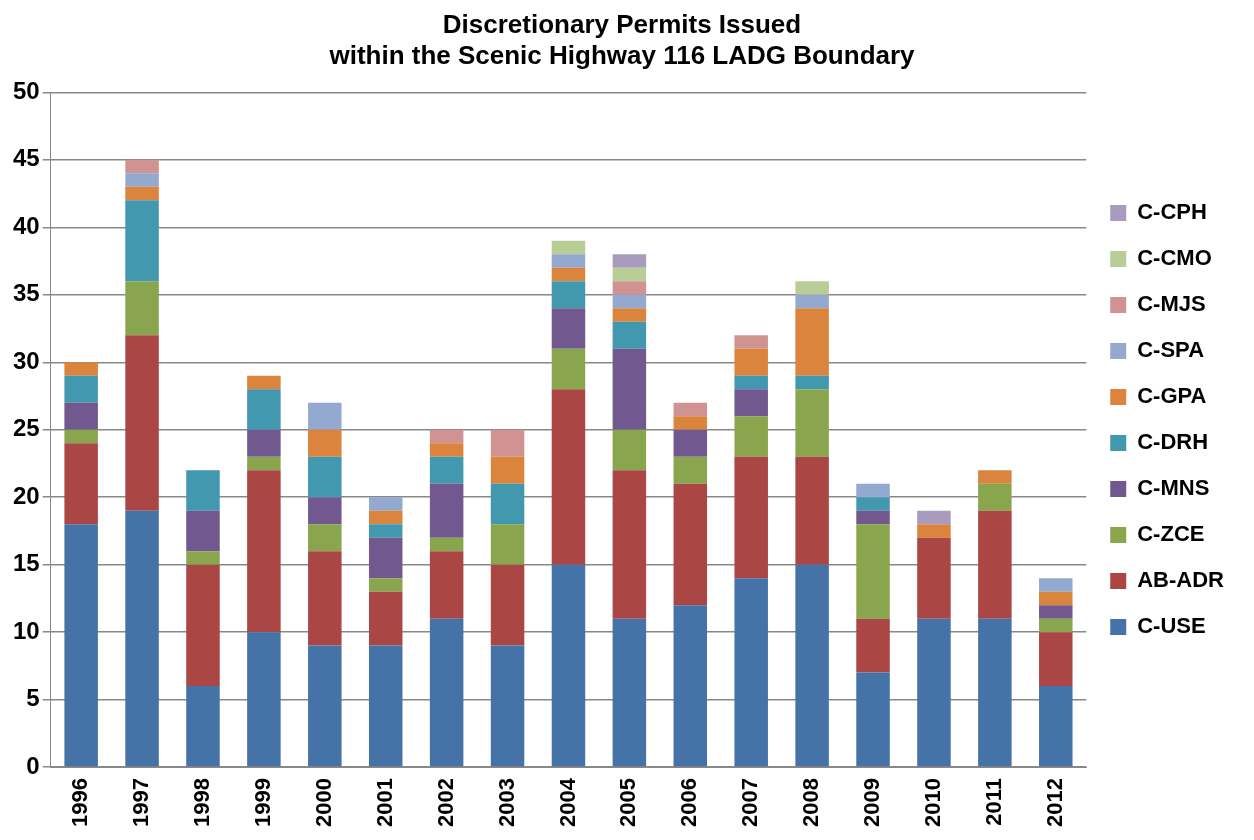  What do you see at coordinates (1171, 350) in the screenshot?
I see `legend-label: C-SPA` at bounding box center [1171, 350].